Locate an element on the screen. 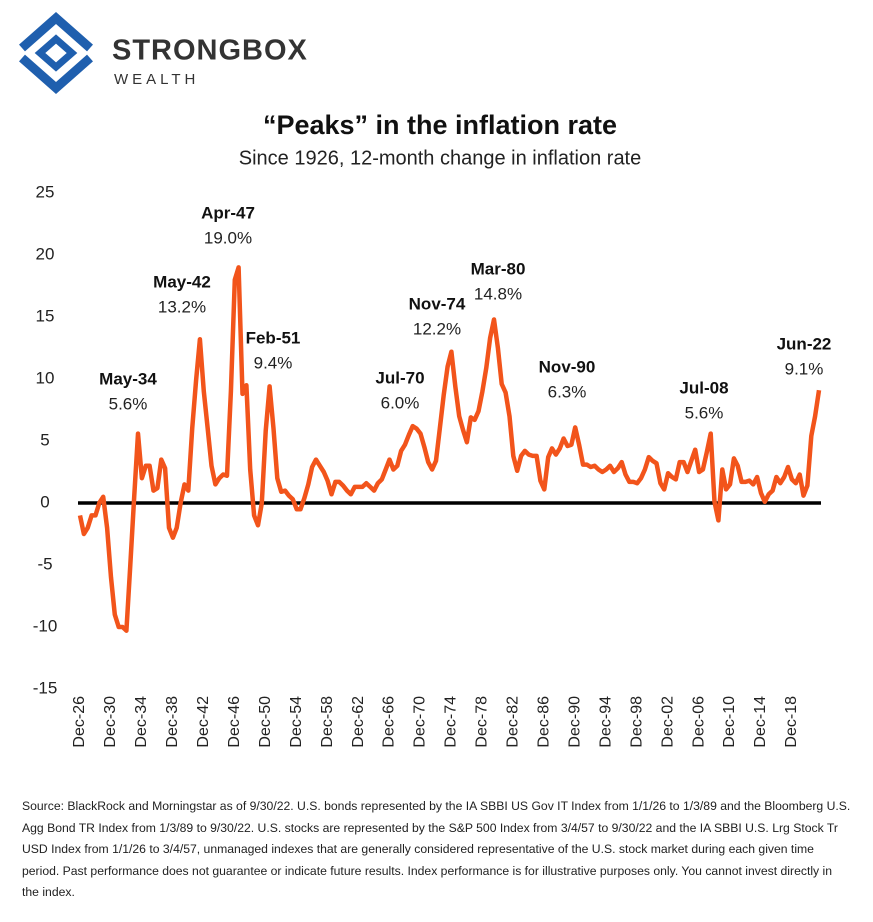  annotation-value: 9.4% is located at coordinates (273, 362).